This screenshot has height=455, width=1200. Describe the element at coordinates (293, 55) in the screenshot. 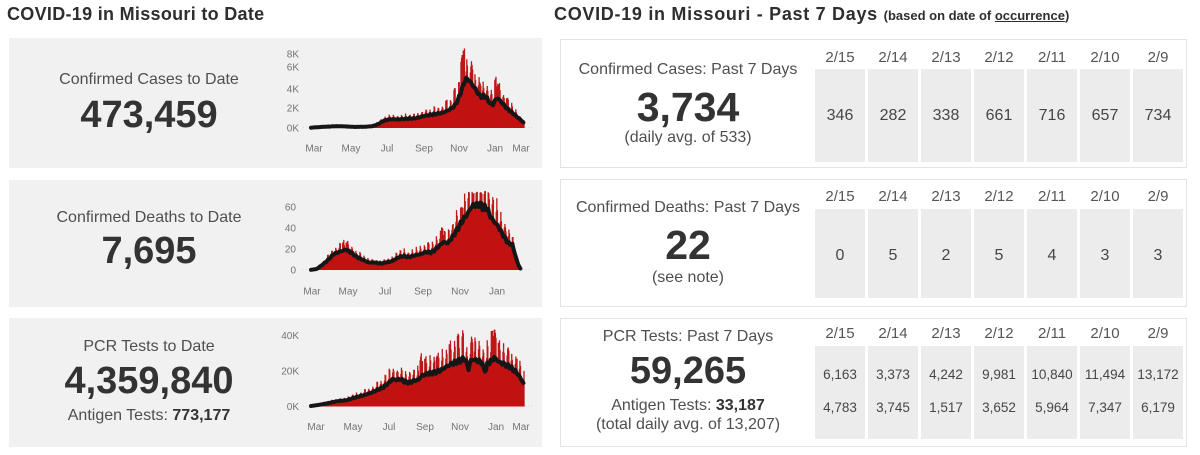

I see `svg-text: 8K` at that location.